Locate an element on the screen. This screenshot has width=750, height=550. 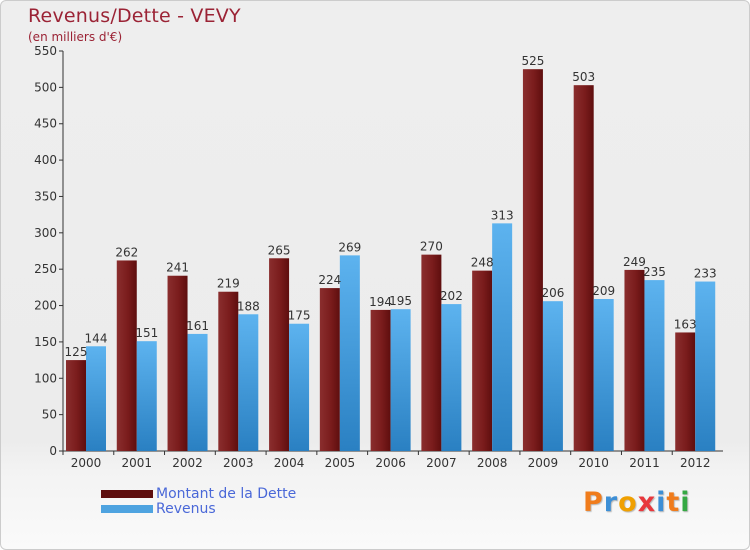
logo-letter: o is located at coordinates (628, 502).